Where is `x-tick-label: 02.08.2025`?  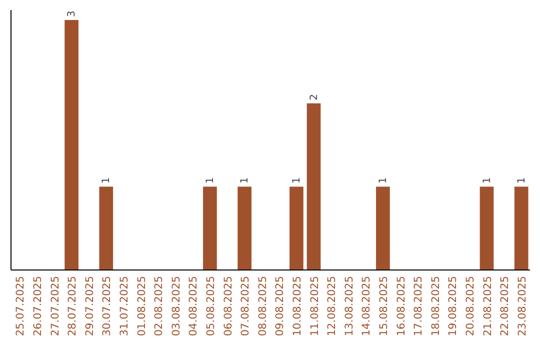 x-tick-label: 02.08.2025 is located at coordinates (159, 306).